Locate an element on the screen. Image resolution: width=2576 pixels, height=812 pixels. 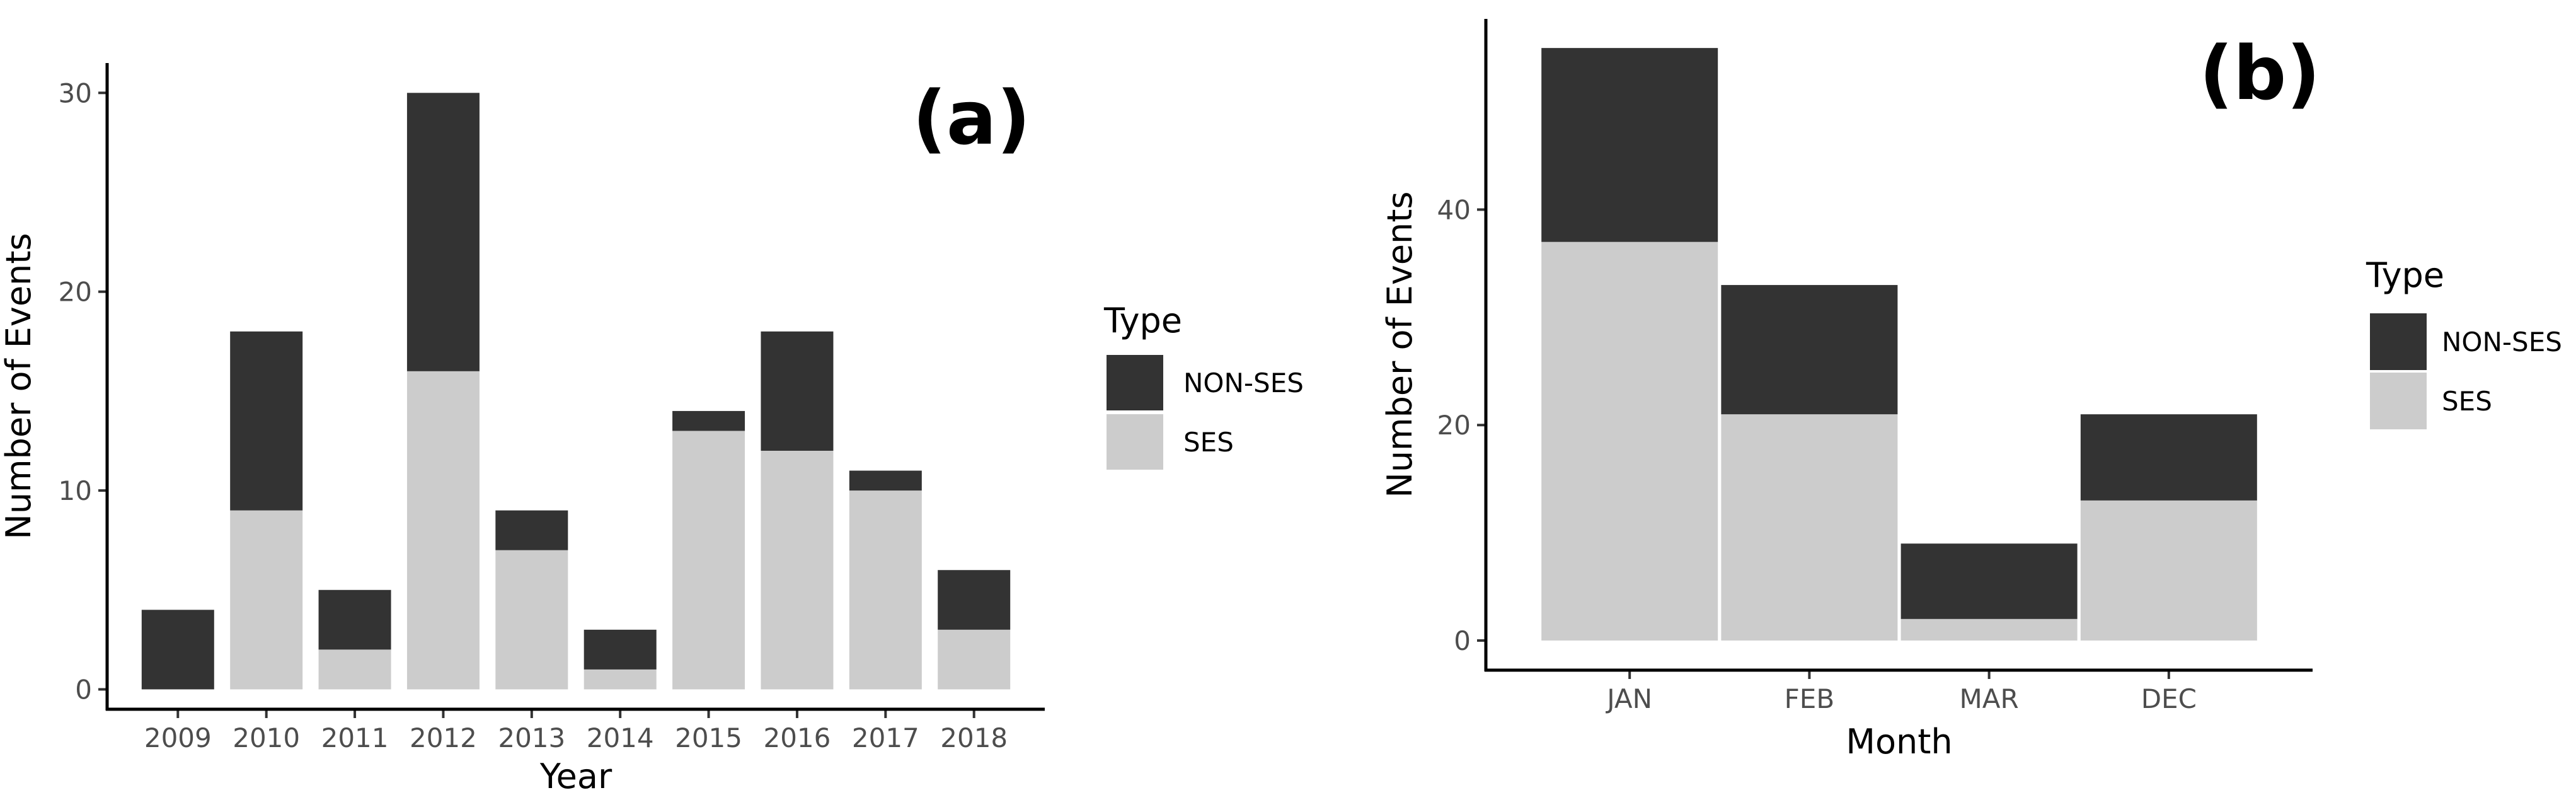
bar-ses-2011 is located at coordinates (354, 669).